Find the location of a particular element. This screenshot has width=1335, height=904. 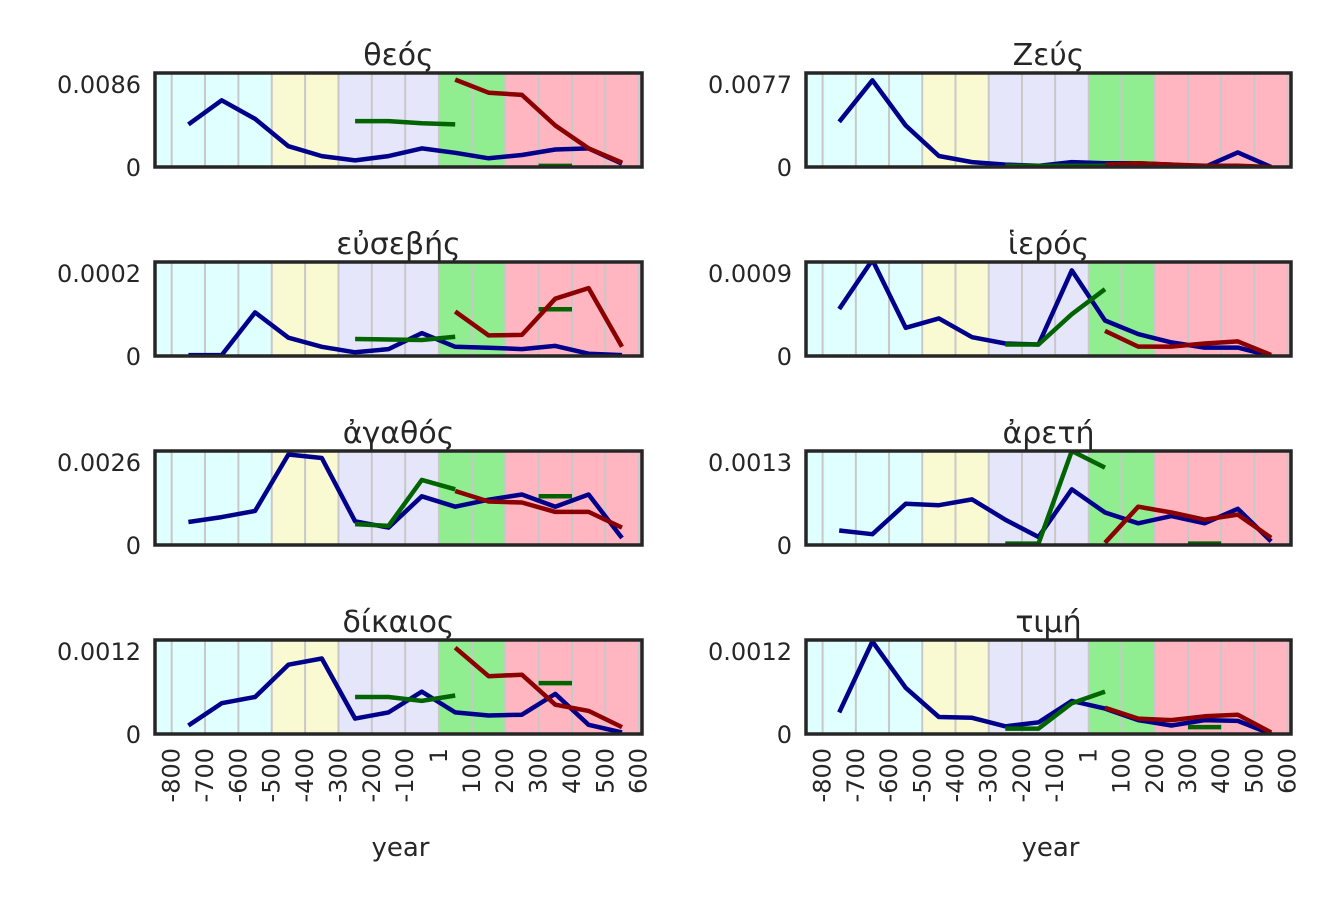

panel-1: θεός 0.0086 0 is located at coordinates (350, 110).